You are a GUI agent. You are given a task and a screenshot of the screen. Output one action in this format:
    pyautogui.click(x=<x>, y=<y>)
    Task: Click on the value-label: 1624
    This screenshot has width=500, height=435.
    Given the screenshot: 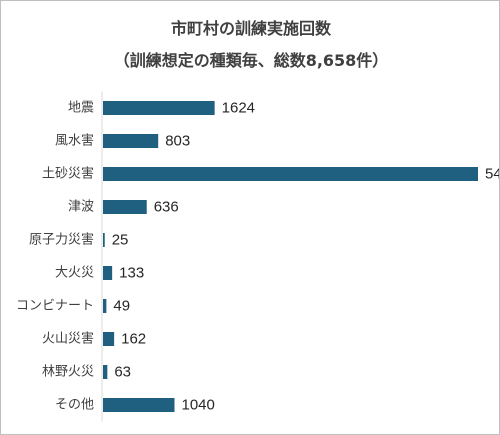 What is the action you would take?
    pyautogui.click(x=238, y=108)
    